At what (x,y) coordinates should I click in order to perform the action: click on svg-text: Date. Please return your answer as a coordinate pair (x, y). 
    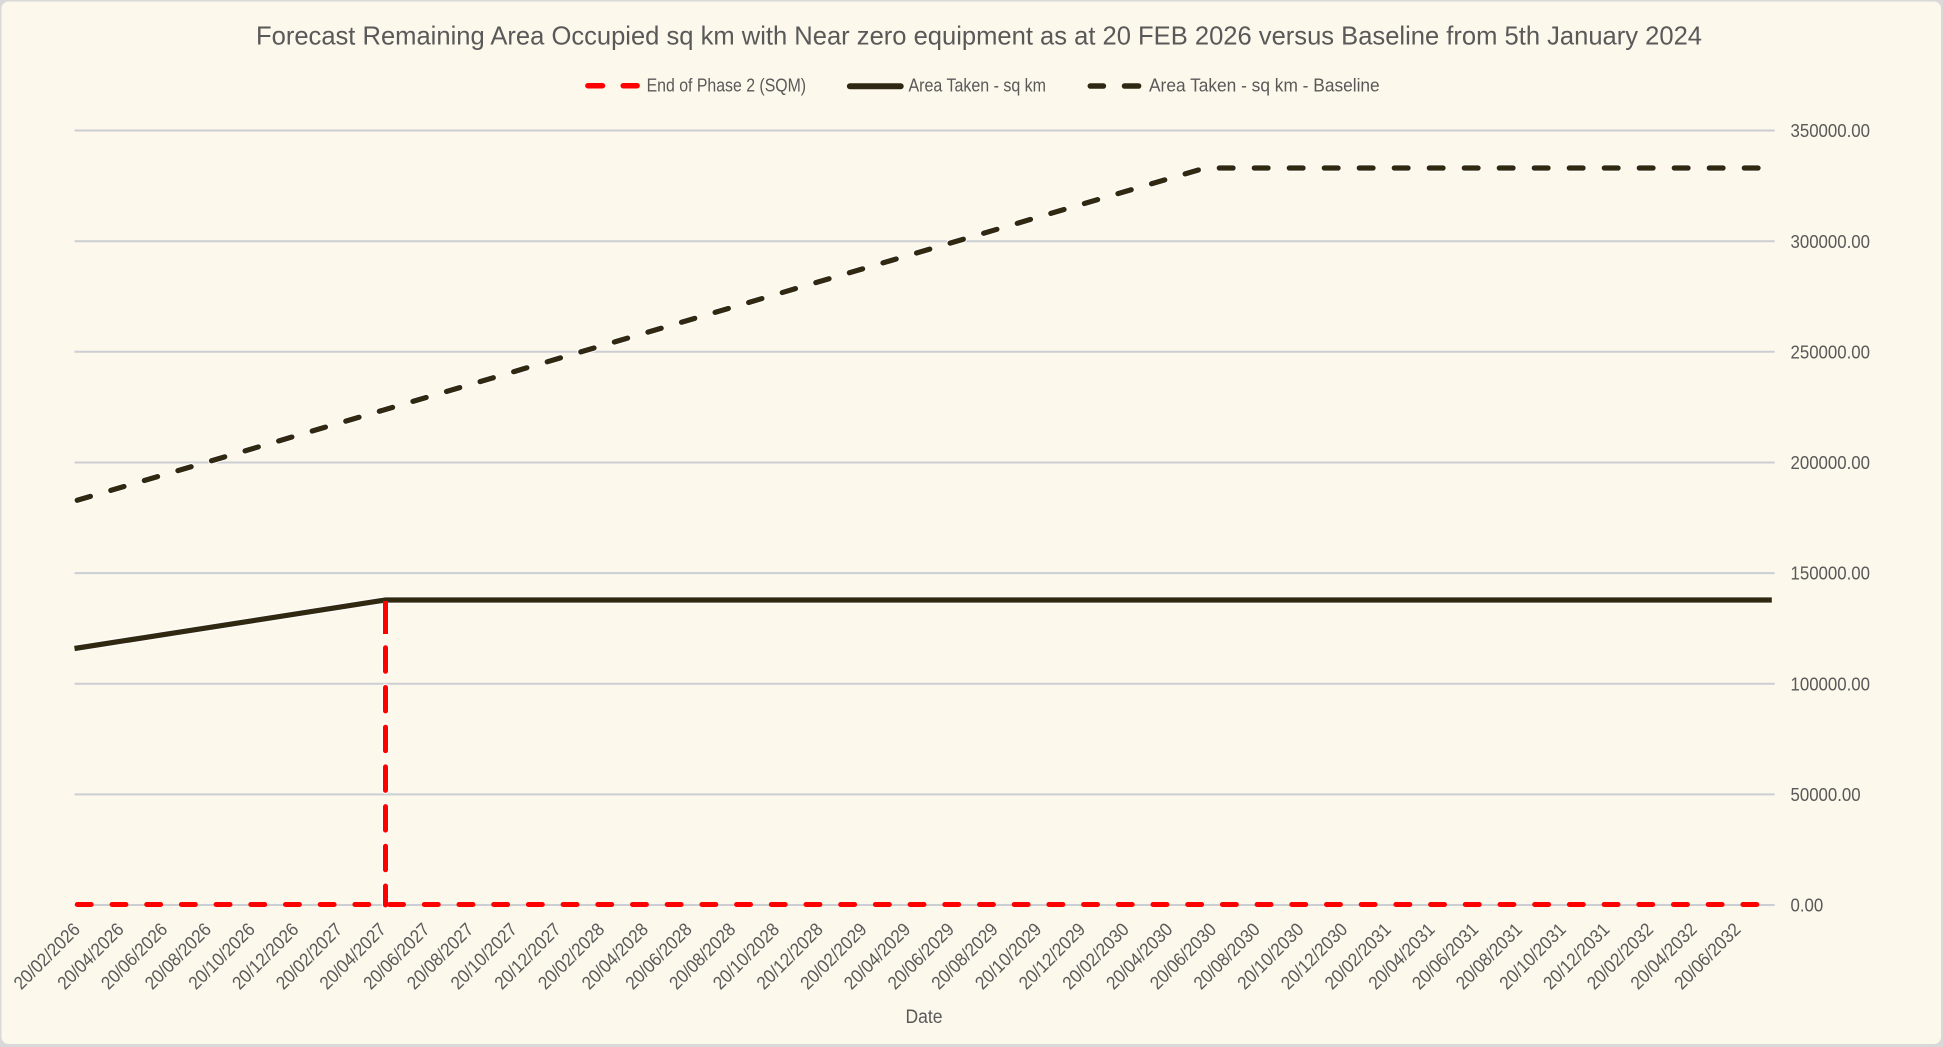
    Looking at the image, I should click on (924, 1017).